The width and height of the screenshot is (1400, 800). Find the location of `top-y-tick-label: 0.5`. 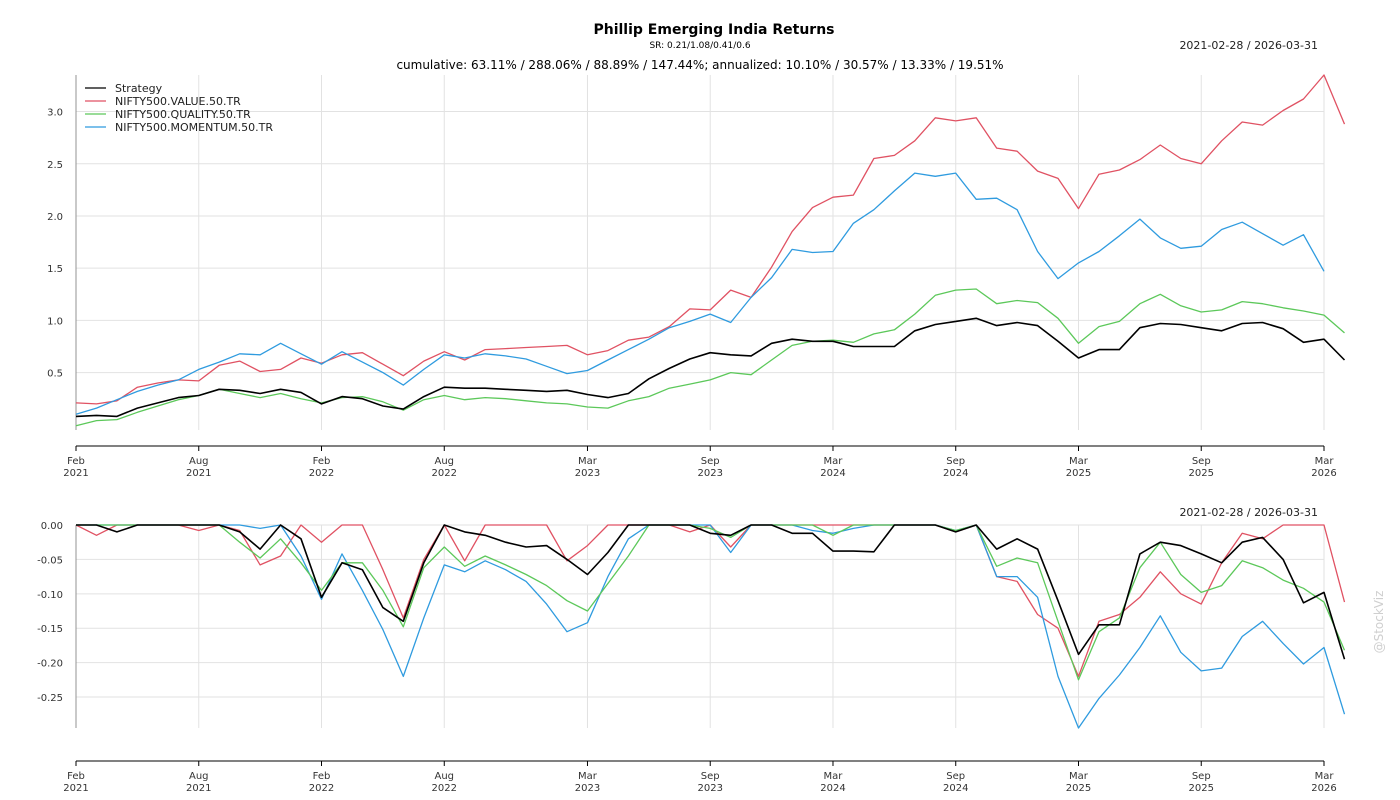

top-y-tick-label: 0.5 is located at coordinates (55, 374).